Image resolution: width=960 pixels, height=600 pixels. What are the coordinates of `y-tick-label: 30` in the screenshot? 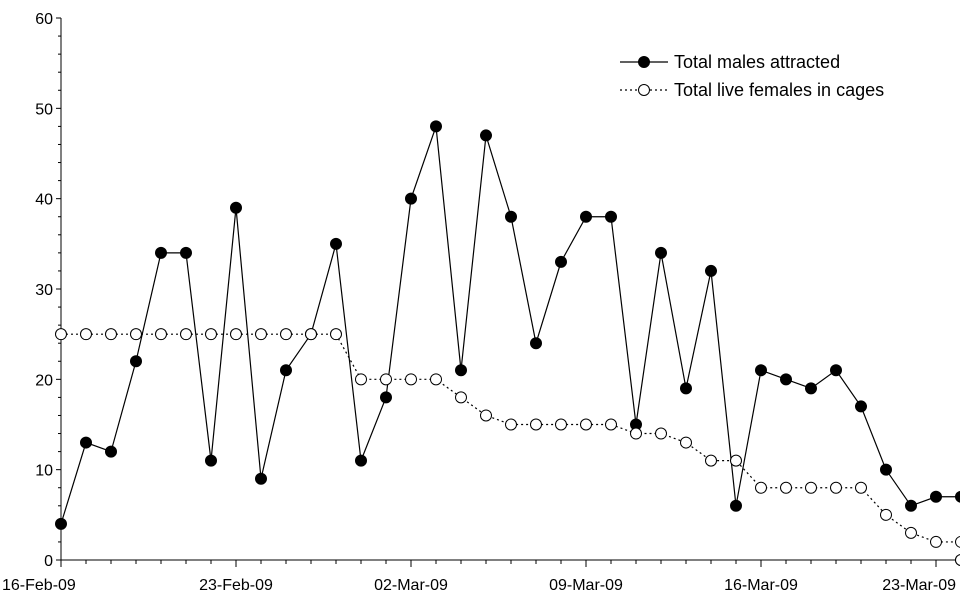 It's located at (44, 290).